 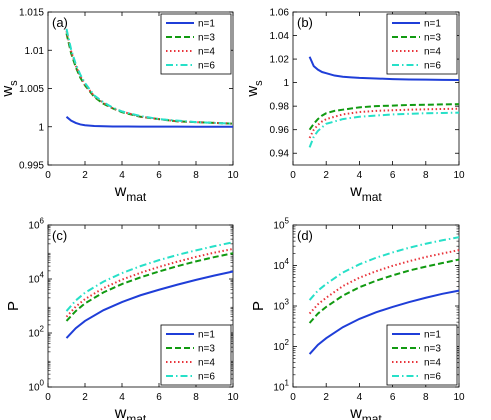 I want to click on y-tick-label: 0.94, so click(x=280, y=154).